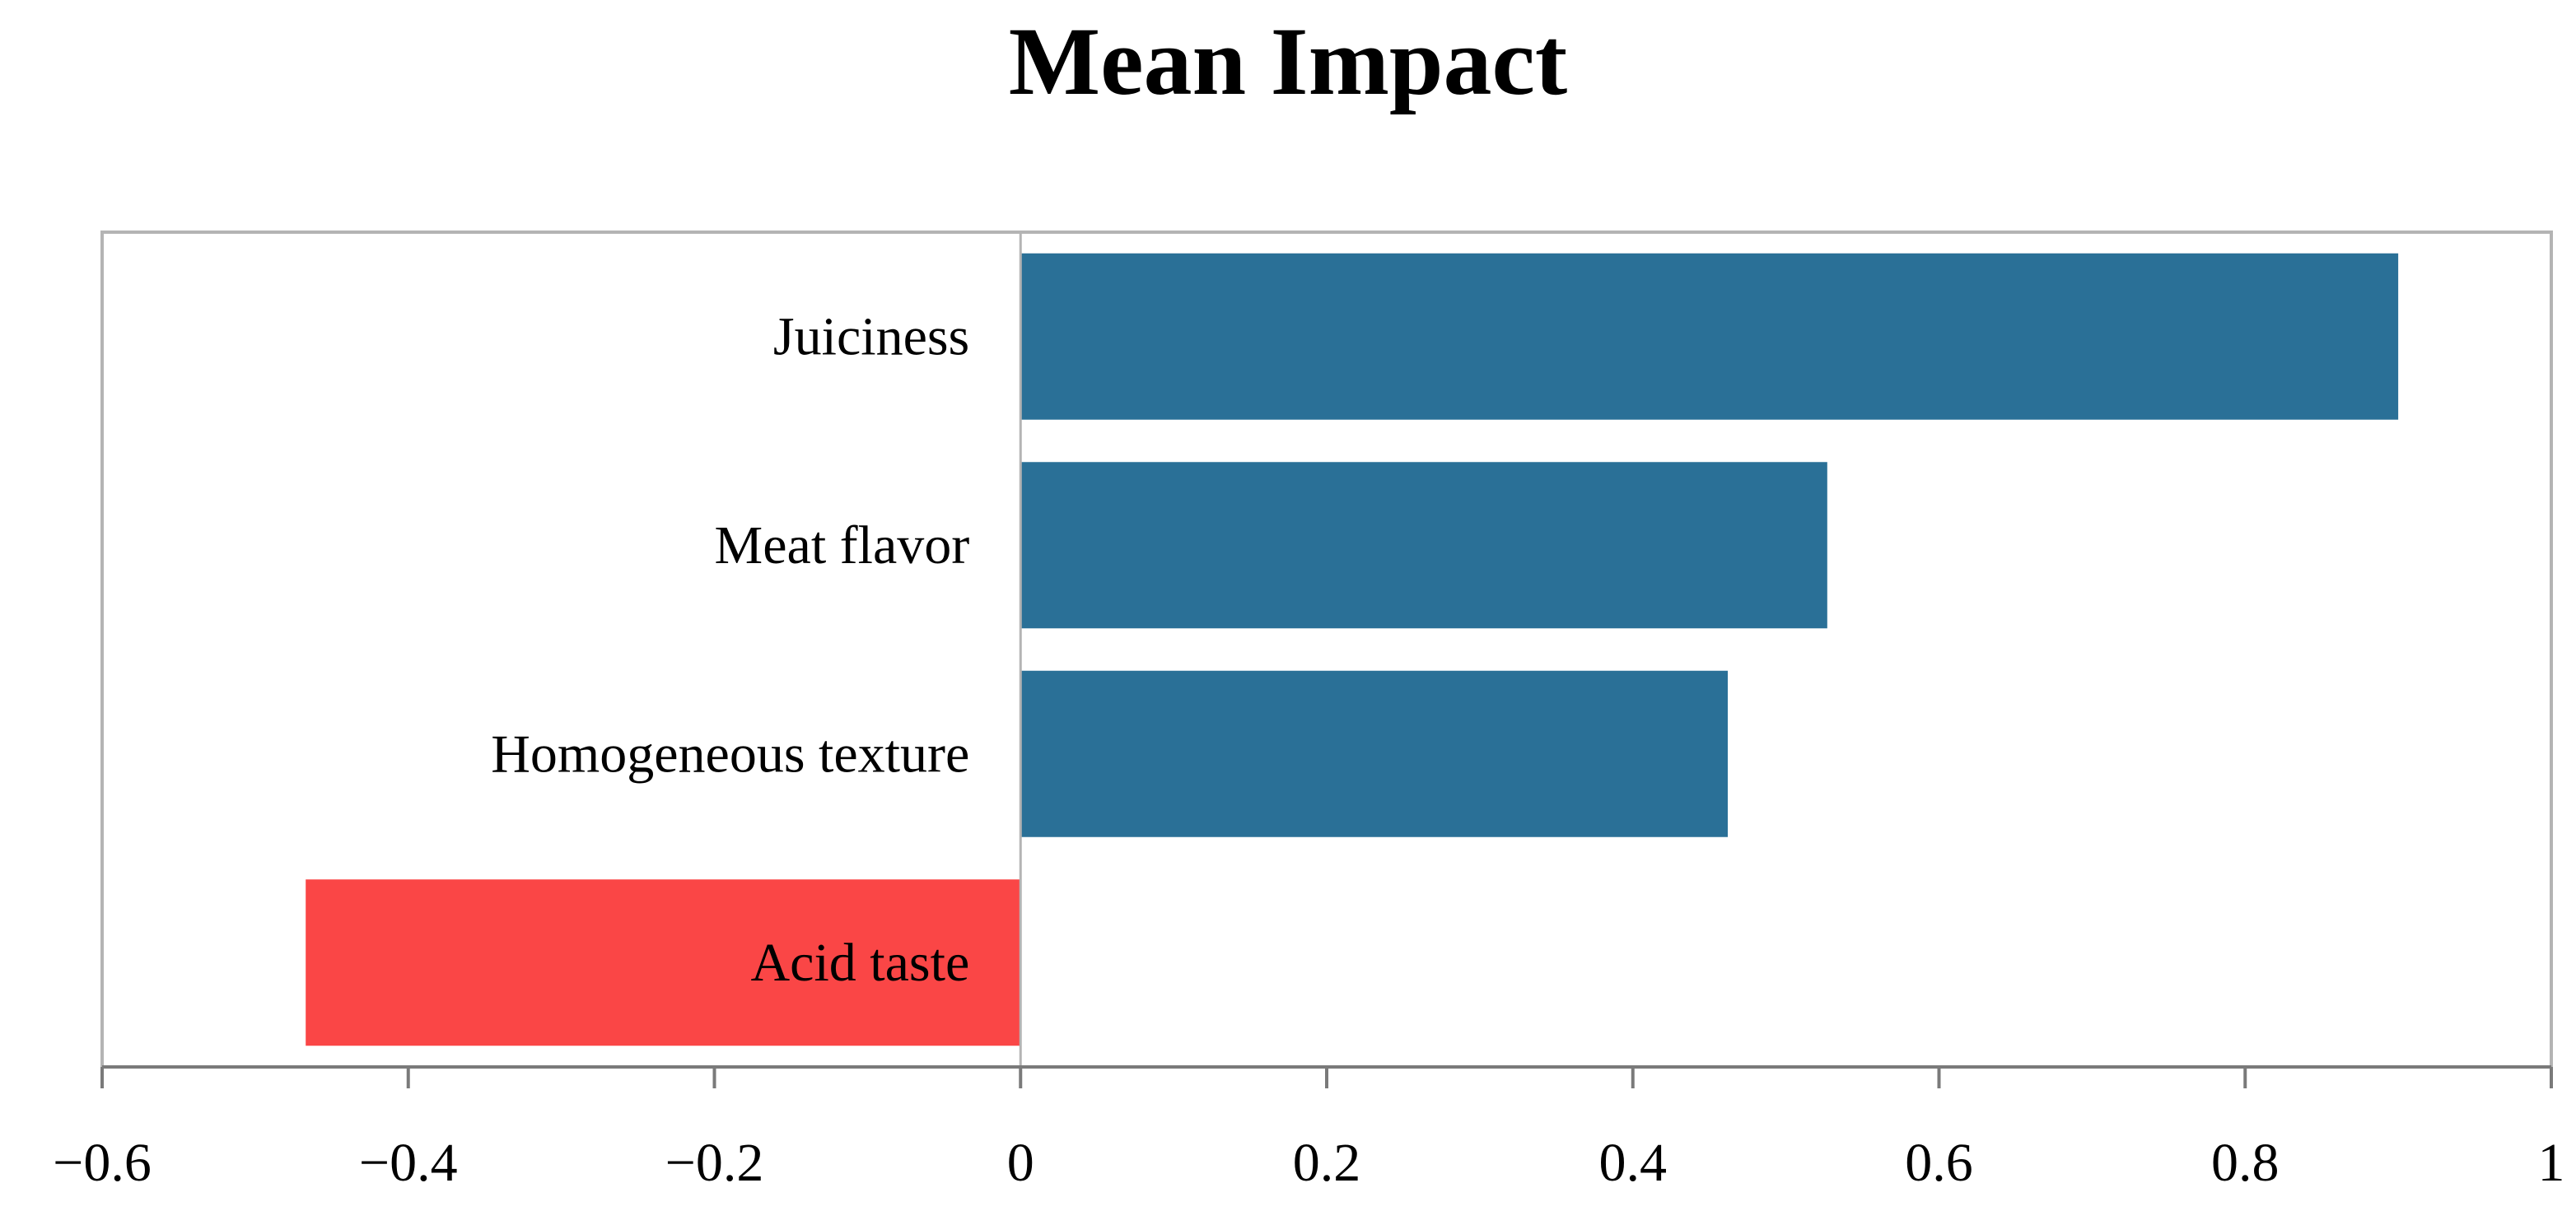 Image resolution: width=2576 pixels, height=1225 pixels. What do you see at coordinates (2245, 1163) in the screenshot?
I see `x-tick-label: 0.8` at bounding box center [2245, 1163].